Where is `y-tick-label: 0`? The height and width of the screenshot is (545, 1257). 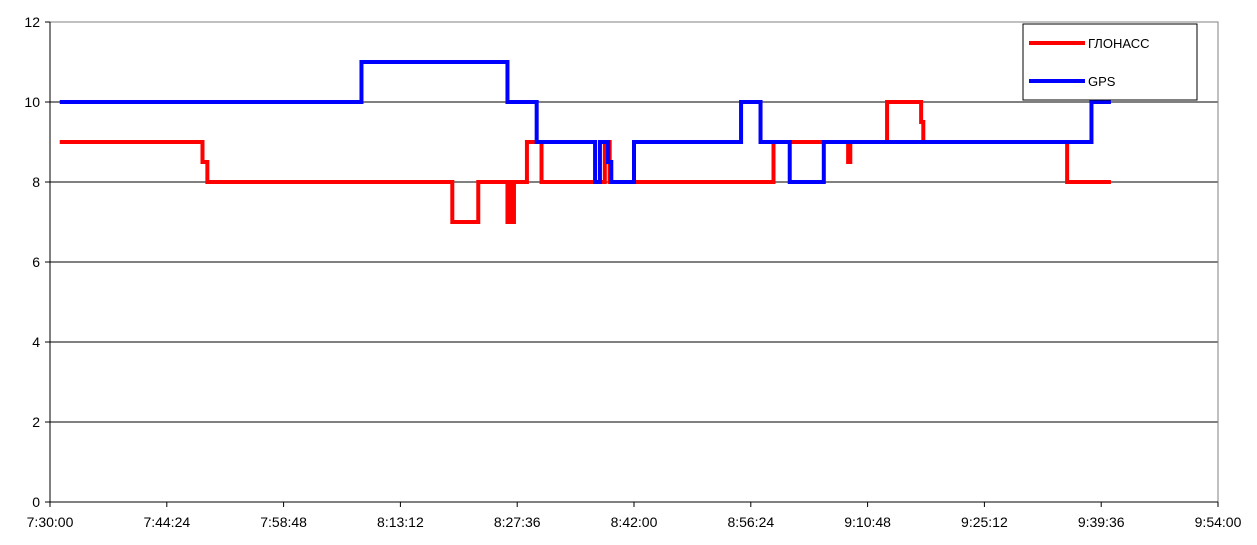 y-tick-label: 0 is located at coordinates (36, 502).